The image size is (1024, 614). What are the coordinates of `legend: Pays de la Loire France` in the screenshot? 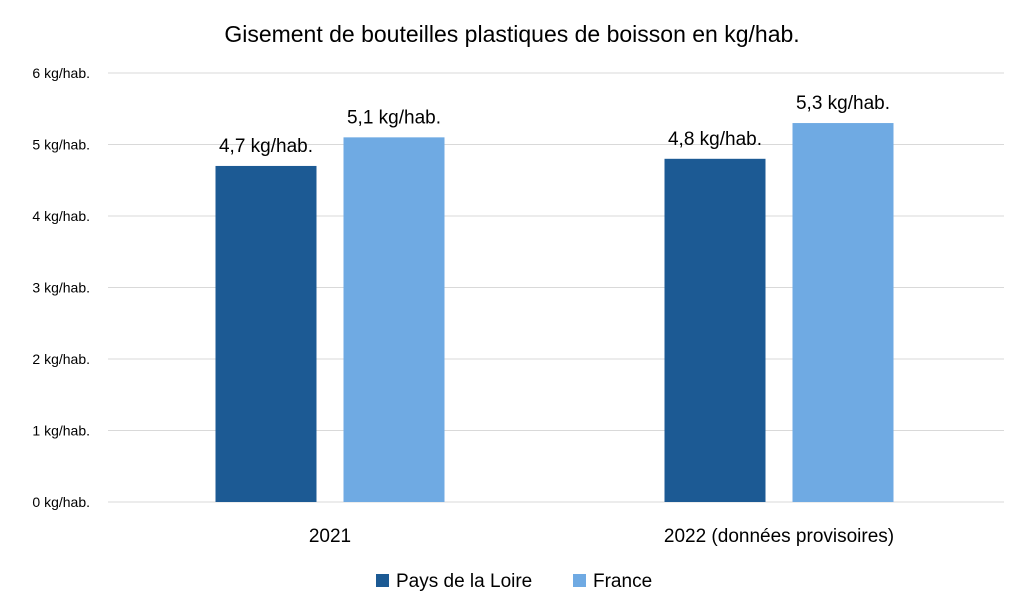 It's located at (514, 581).